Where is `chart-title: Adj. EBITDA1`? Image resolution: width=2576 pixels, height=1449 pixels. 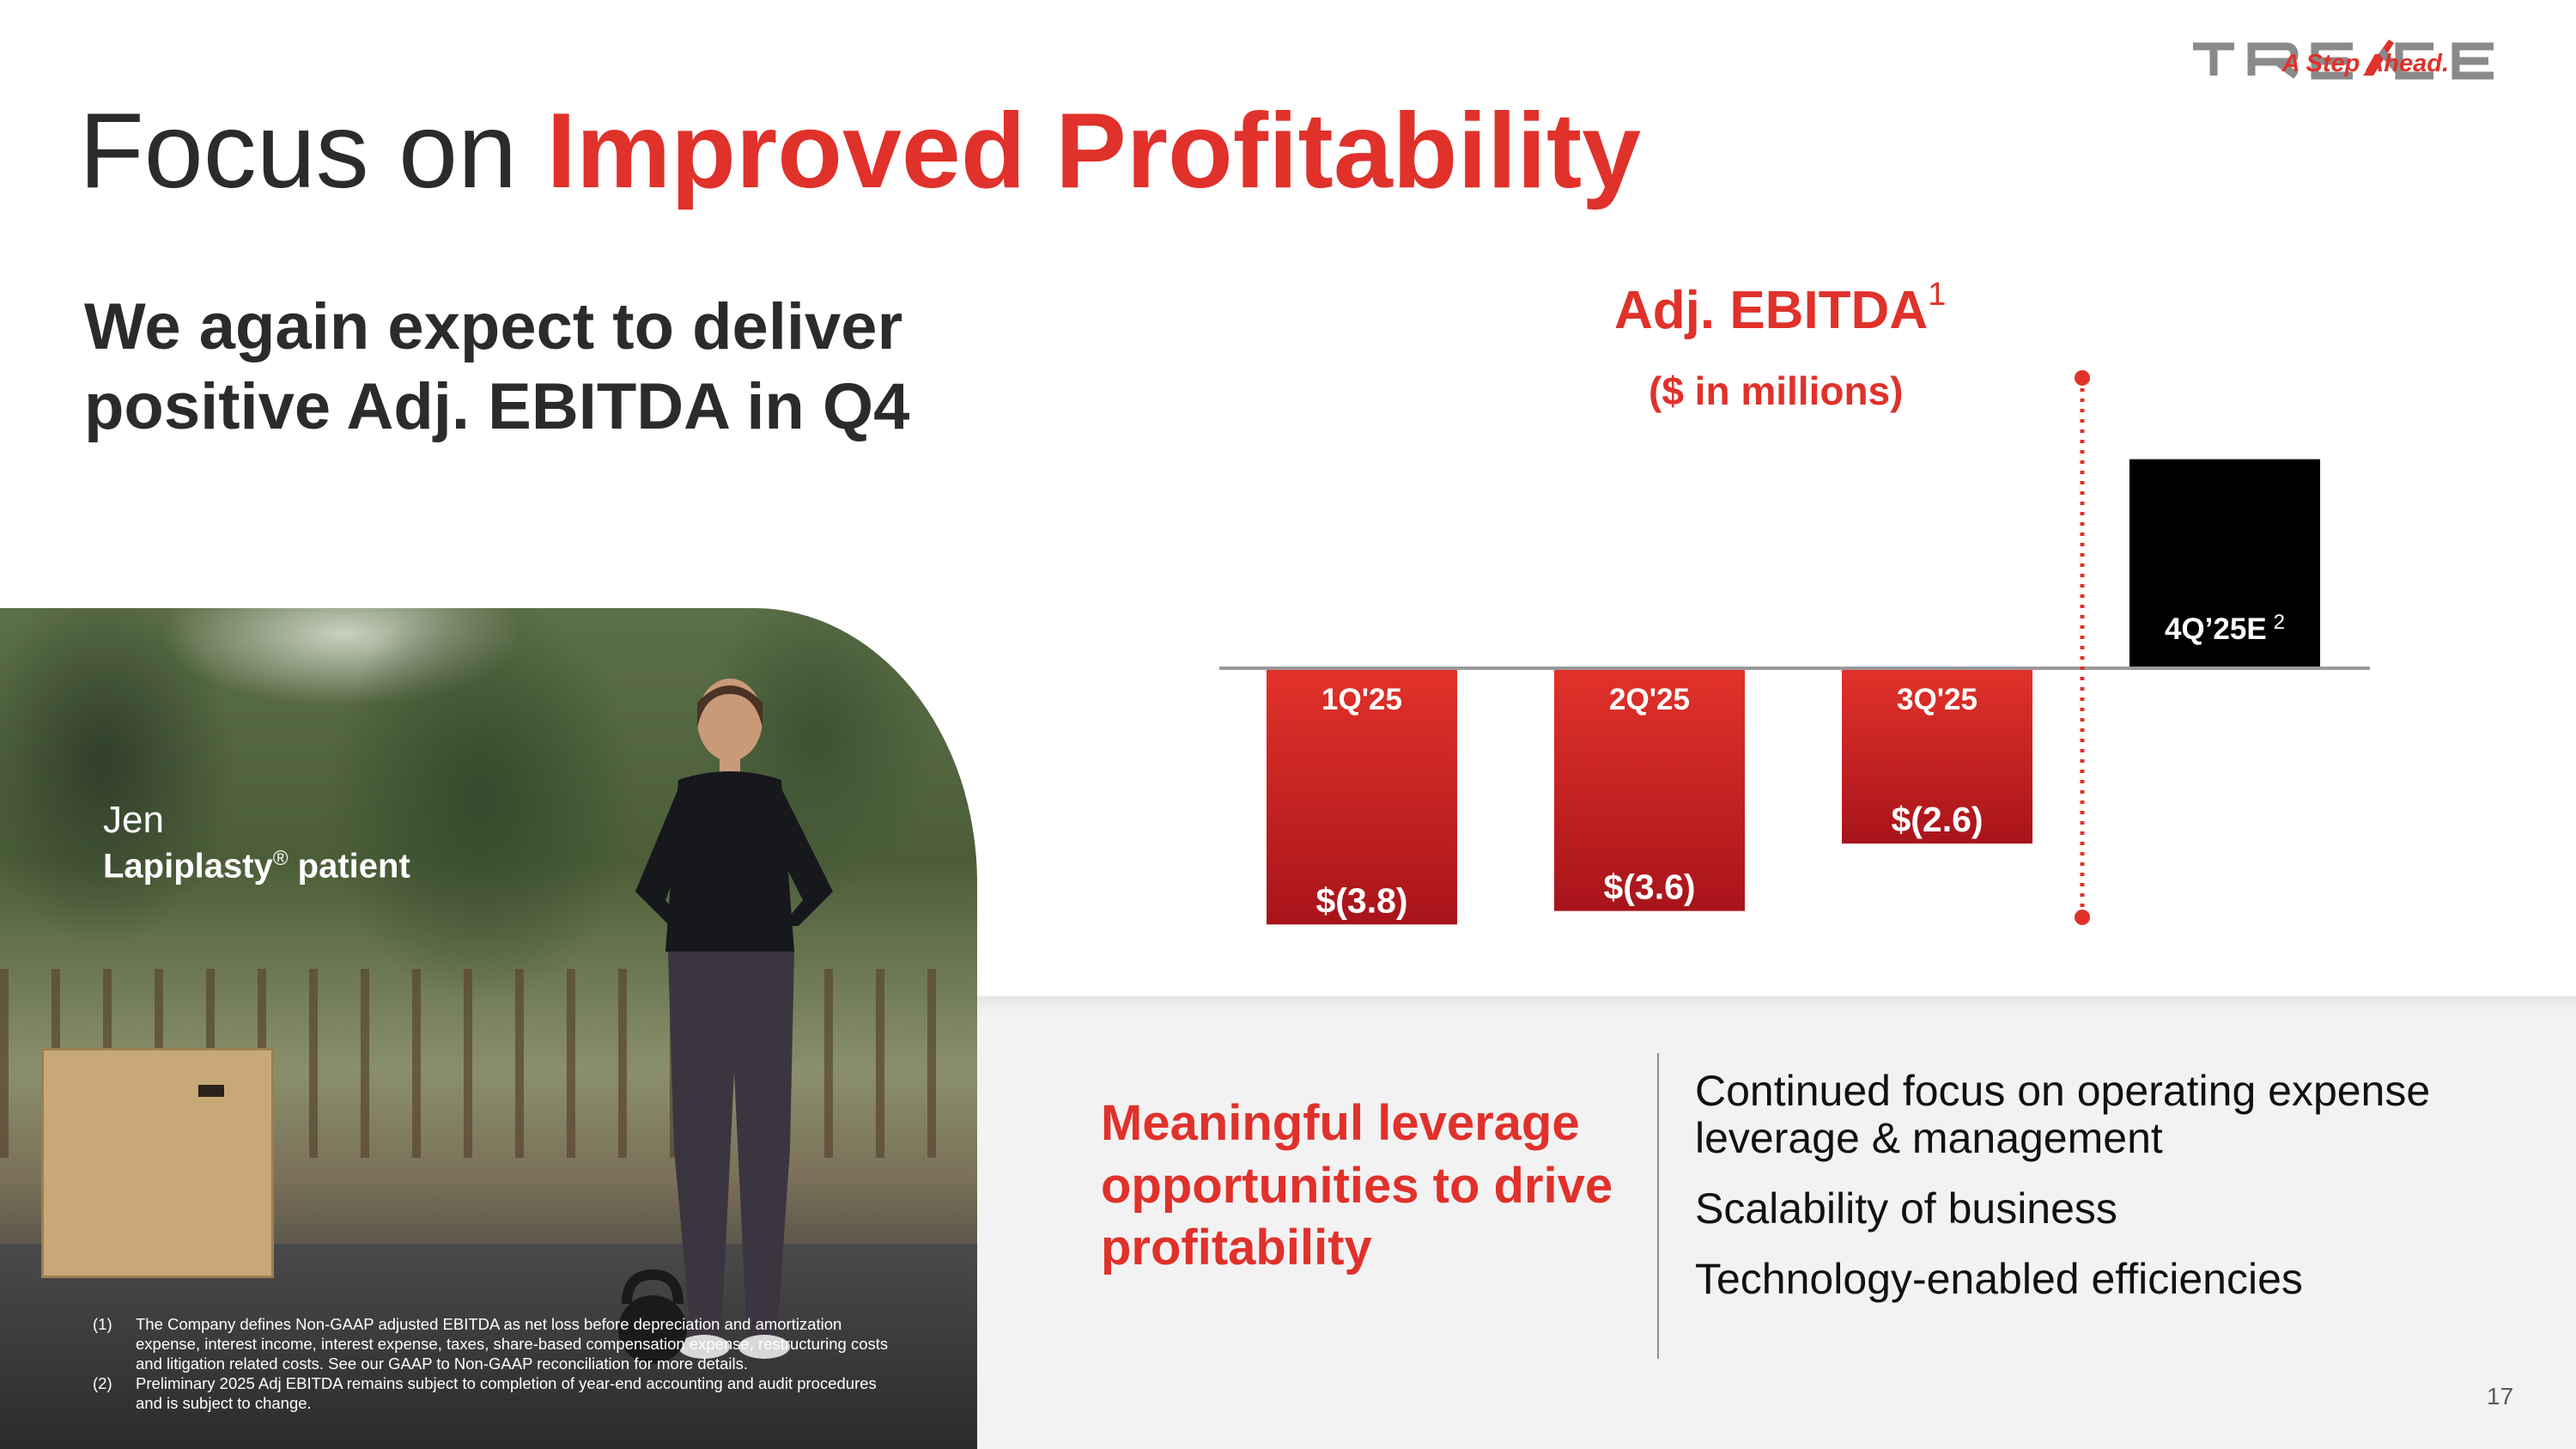
chart-title: Adj. EBITDA1 is located at coordinates (1780, 309).